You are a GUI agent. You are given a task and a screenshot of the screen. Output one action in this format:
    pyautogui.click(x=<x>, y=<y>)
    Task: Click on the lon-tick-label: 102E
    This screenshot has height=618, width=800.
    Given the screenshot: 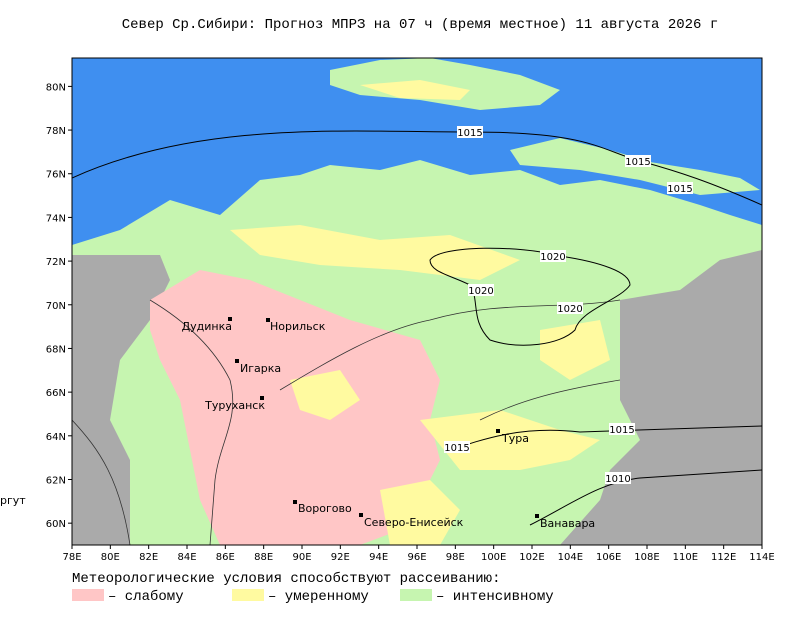 What is the action you would take?
    pyautogui.click(x=531, y=557)
    